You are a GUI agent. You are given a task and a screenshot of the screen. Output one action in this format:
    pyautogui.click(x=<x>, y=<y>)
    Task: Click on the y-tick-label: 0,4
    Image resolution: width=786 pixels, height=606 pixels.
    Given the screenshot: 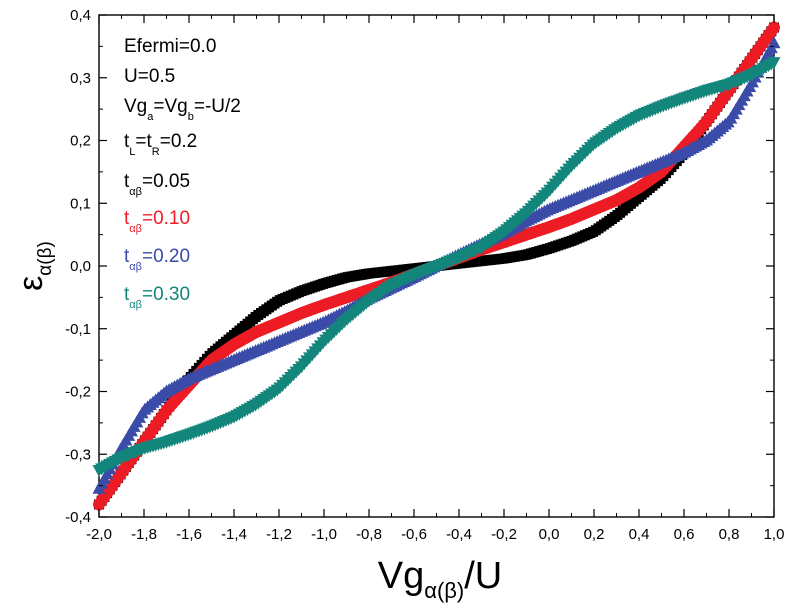 What is the action you would take?
    pyautogui.click(x=80, y=15)
    